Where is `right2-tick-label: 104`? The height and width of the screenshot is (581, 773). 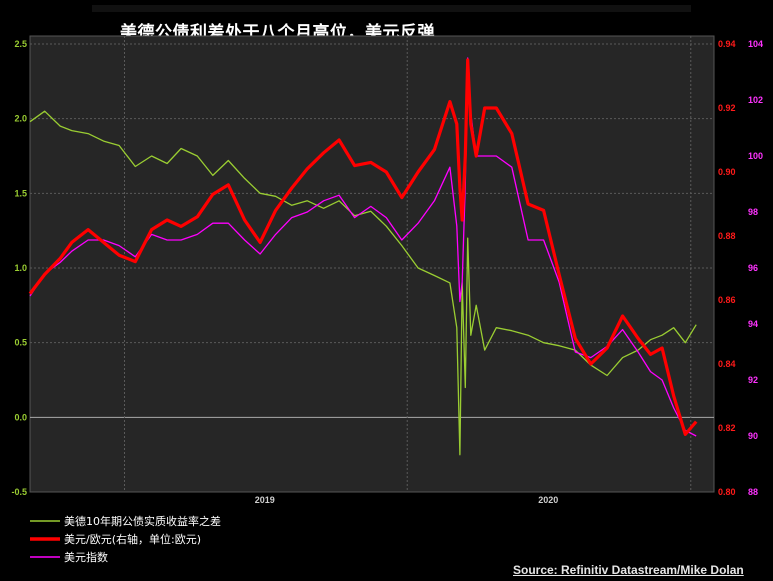 right2-tick-label: 104 is located at coordinates (755, 44).